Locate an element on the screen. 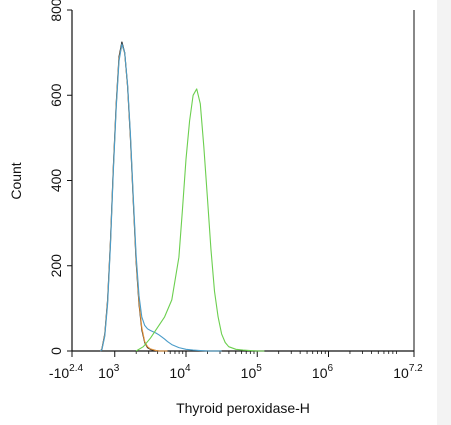 This screenshot has height=425, width=451. y-tick-label: 200 is located at coordinates (56, 266).